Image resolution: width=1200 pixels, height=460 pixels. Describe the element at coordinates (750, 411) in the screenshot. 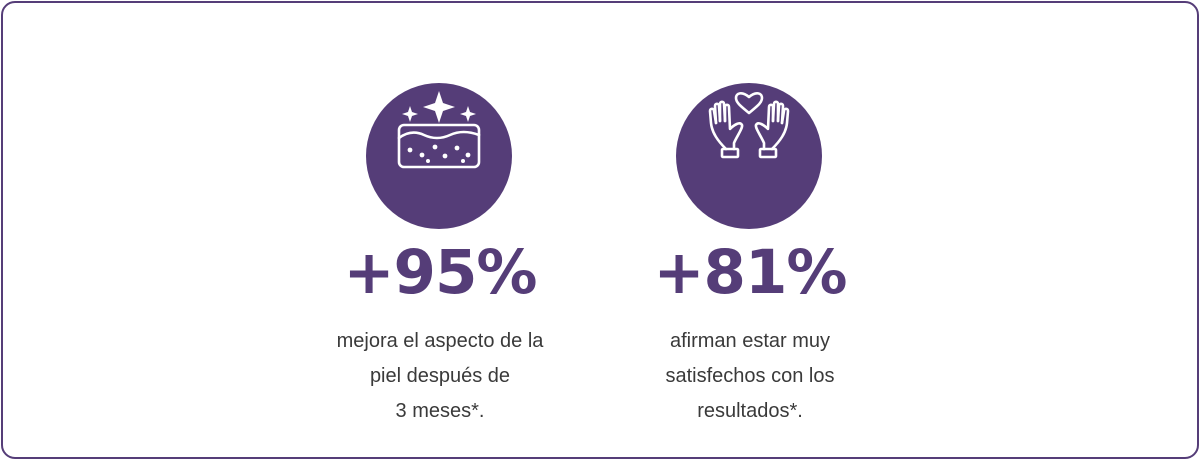

I see `stat-description-line: resultados*.` at that location.